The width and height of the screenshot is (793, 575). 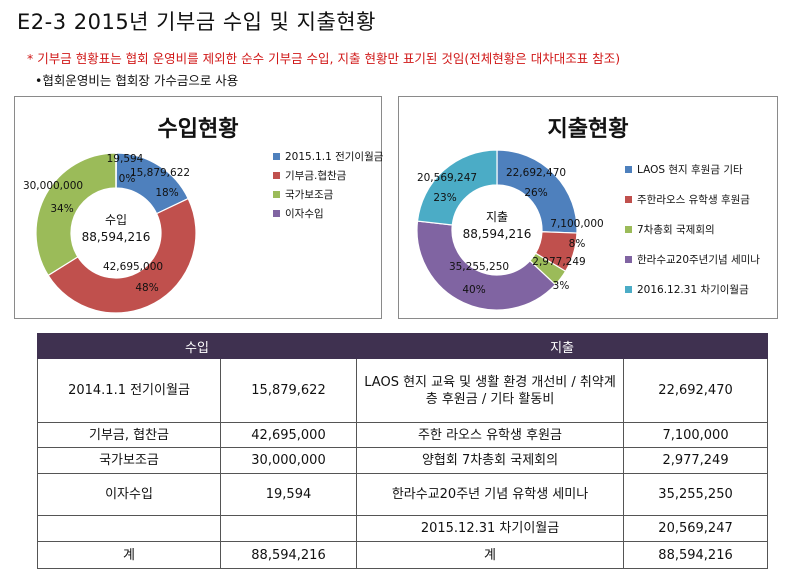 I want to click on income-slice-percent-label: 34%, so click(x=61, y=209).